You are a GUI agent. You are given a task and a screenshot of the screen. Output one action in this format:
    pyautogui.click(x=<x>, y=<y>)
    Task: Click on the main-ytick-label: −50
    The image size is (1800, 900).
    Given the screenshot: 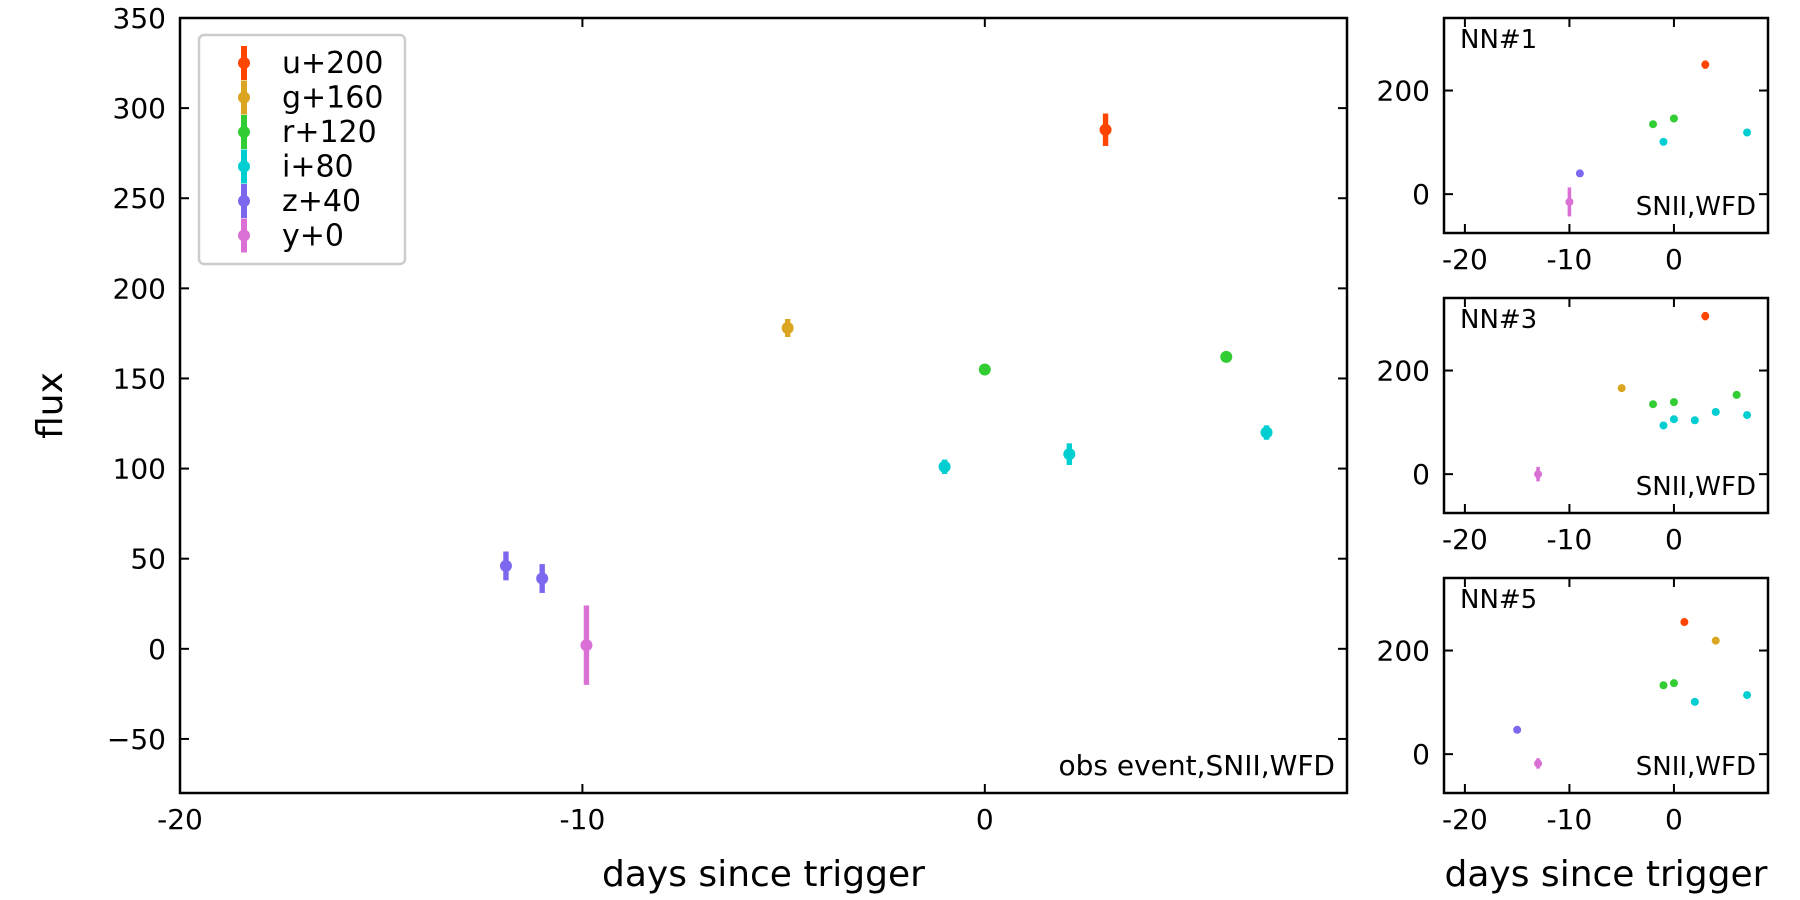 What is the action you would take?
    pyautogui.click(x=136, y=739)
    